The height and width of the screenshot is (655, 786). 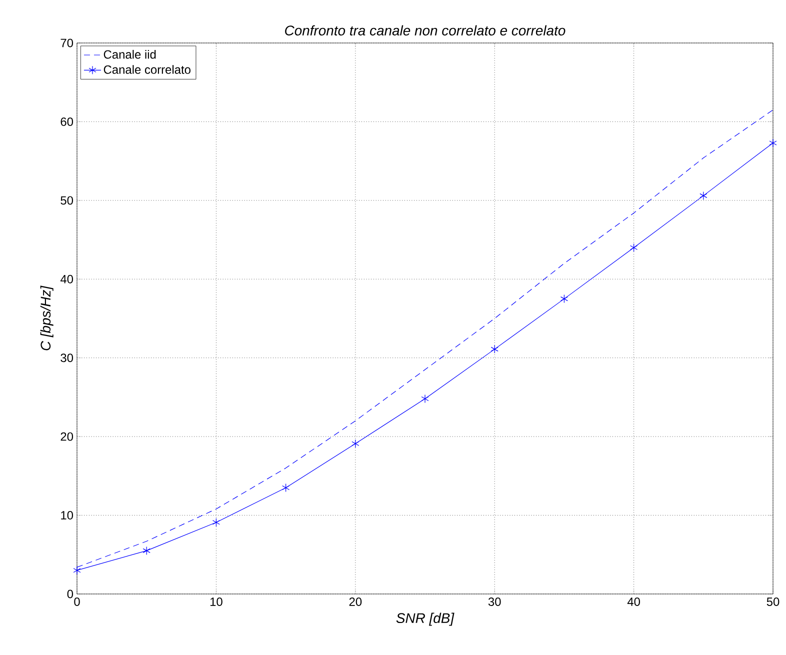 What do you see at coordinates (67, 436) in the screenshot?
I see `y-tick-label: 20` at bounding box center [67, 436].